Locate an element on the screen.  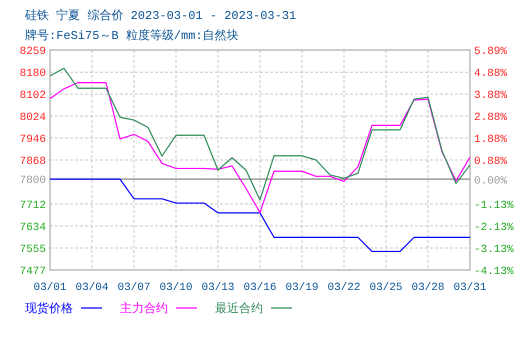
legend-label: 主力合约 is located at coordinates (144, 308).